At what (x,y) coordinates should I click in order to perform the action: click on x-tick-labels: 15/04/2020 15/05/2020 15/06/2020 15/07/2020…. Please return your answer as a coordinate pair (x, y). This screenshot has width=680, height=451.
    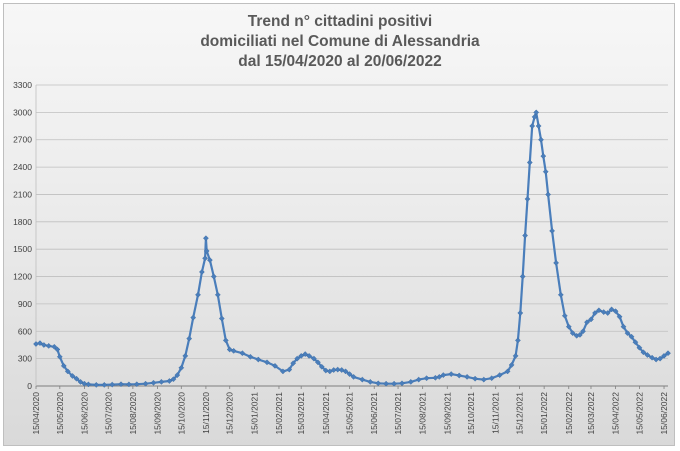
    Looking at the image, I should click on (350, 413).